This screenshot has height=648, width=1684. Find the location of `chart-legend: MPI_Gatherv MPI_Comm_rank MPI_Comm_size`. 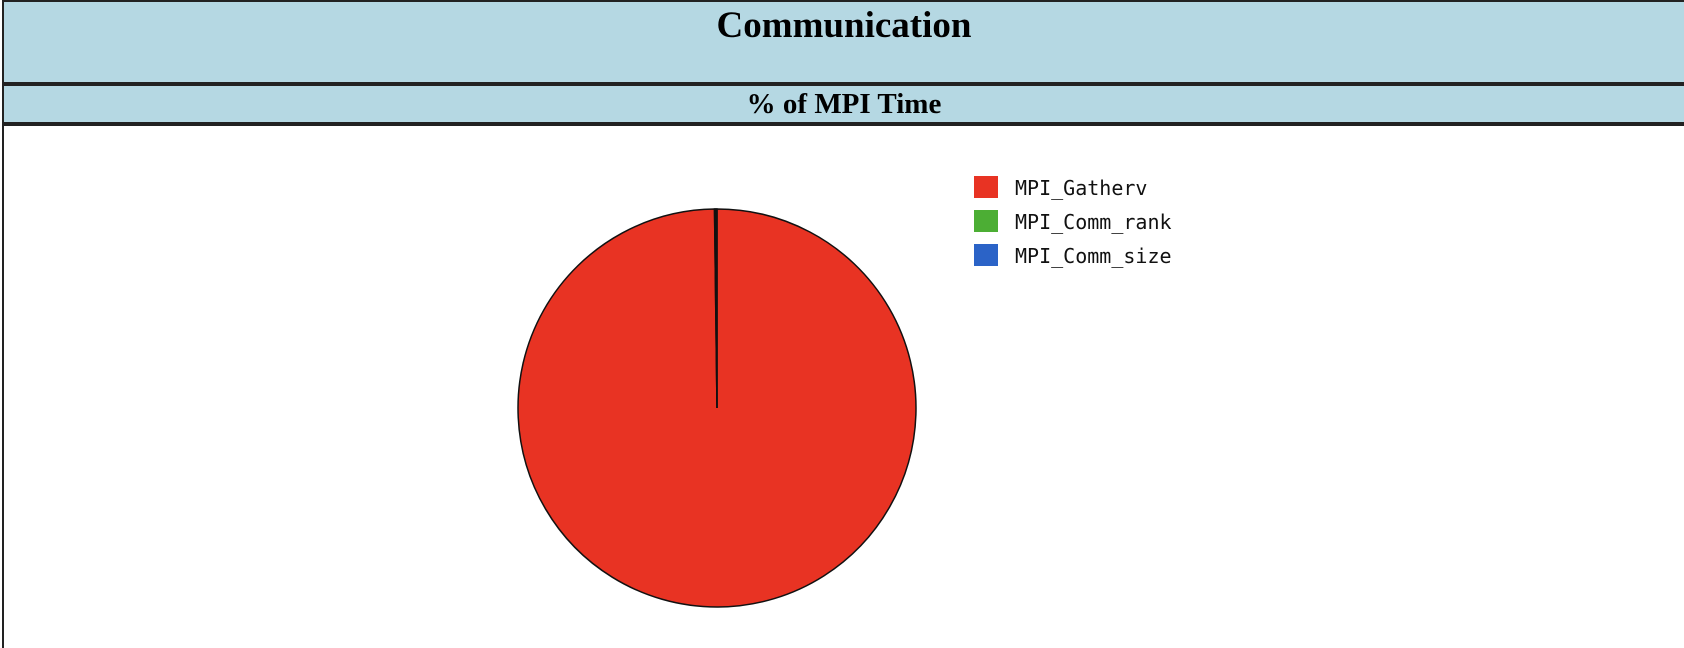

chart-legend: MPI_Gatherv MPI_Comm_rank MPI_Comm_size is located at coordinates (1073, 222).